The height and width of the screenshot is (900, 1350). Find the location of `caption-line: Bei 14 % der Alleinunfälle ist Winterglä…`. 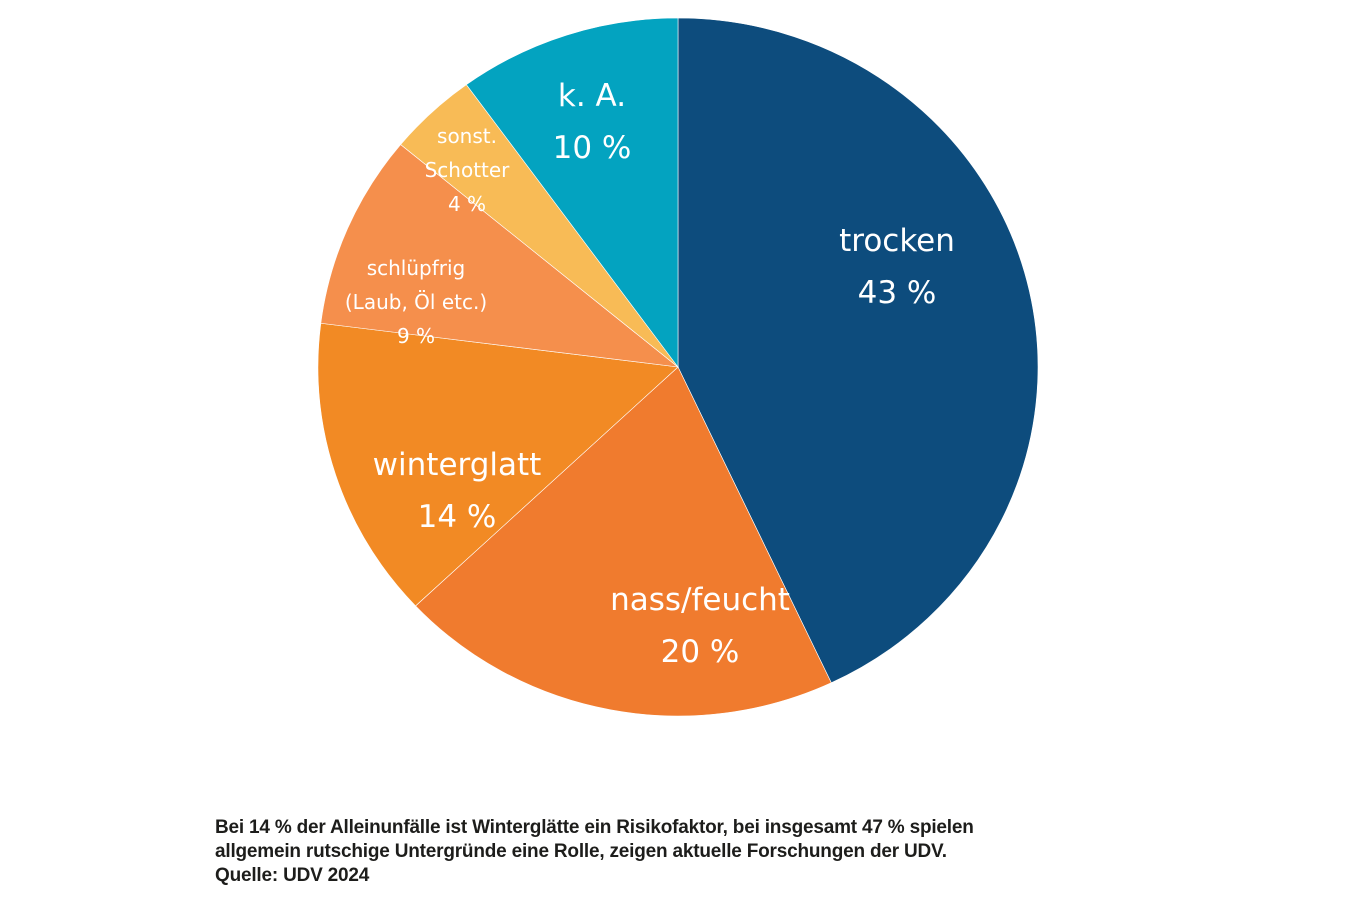

caption-line: Bei 14 % der Alleinunfälle ist Winterglä… is located at coordinates (594, 827).